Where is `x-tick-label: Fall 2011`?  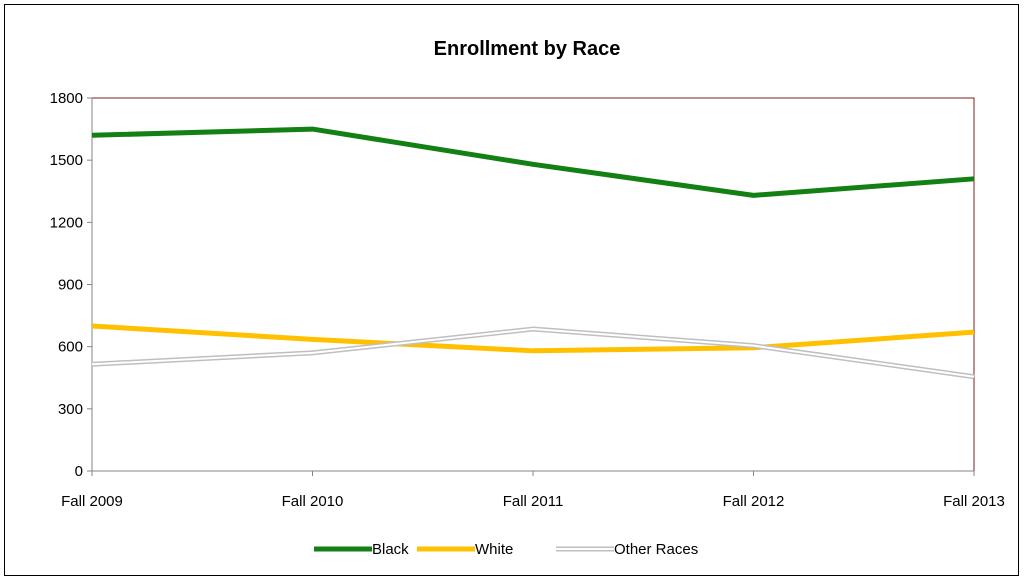
x-tick-label: Fall 2011 is located at coordinates (533, 501).